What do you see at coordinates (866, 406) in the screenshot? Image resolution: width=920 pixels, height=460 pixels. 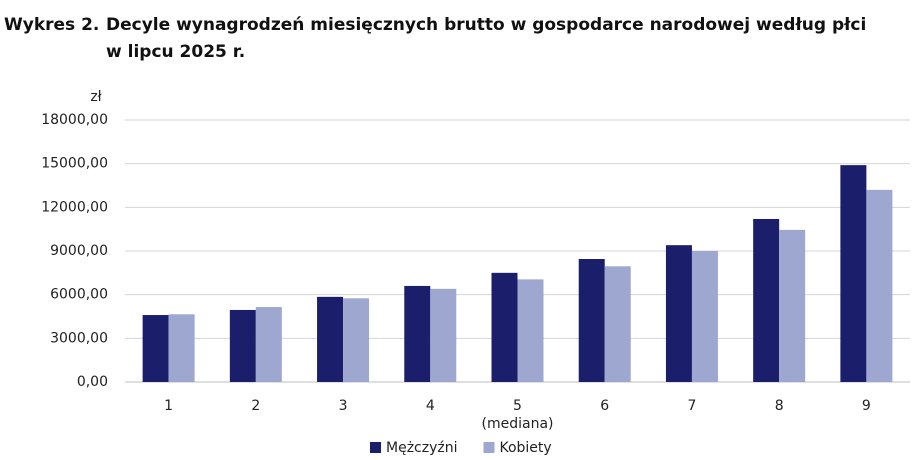 I see `x-tick-label: 9` at bounding box center [866, 406].